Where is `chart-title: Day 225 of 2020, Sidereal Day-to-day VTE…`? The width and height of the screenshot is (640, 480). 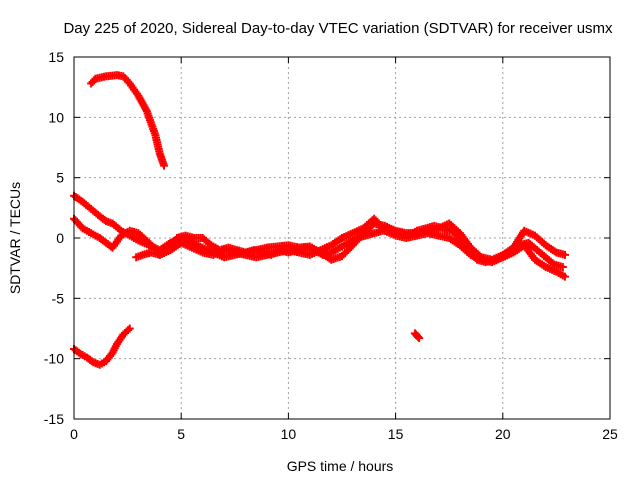 chart-title: Day 225 of 2020, Sidereal Day-to-day VTE… is located at coordinates (338, 28).